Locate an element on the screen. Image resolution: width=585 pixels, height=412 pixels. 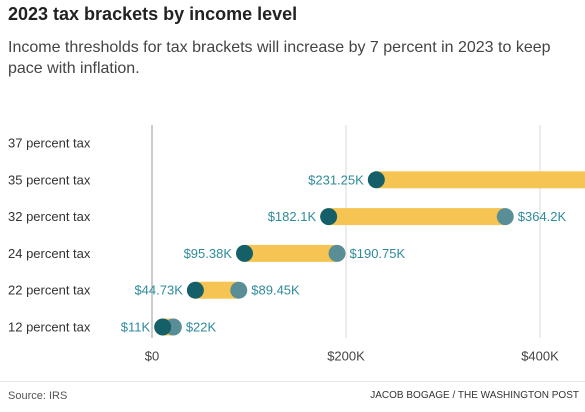
category-label: 12 percent tax is located at coordinates (49, 327).